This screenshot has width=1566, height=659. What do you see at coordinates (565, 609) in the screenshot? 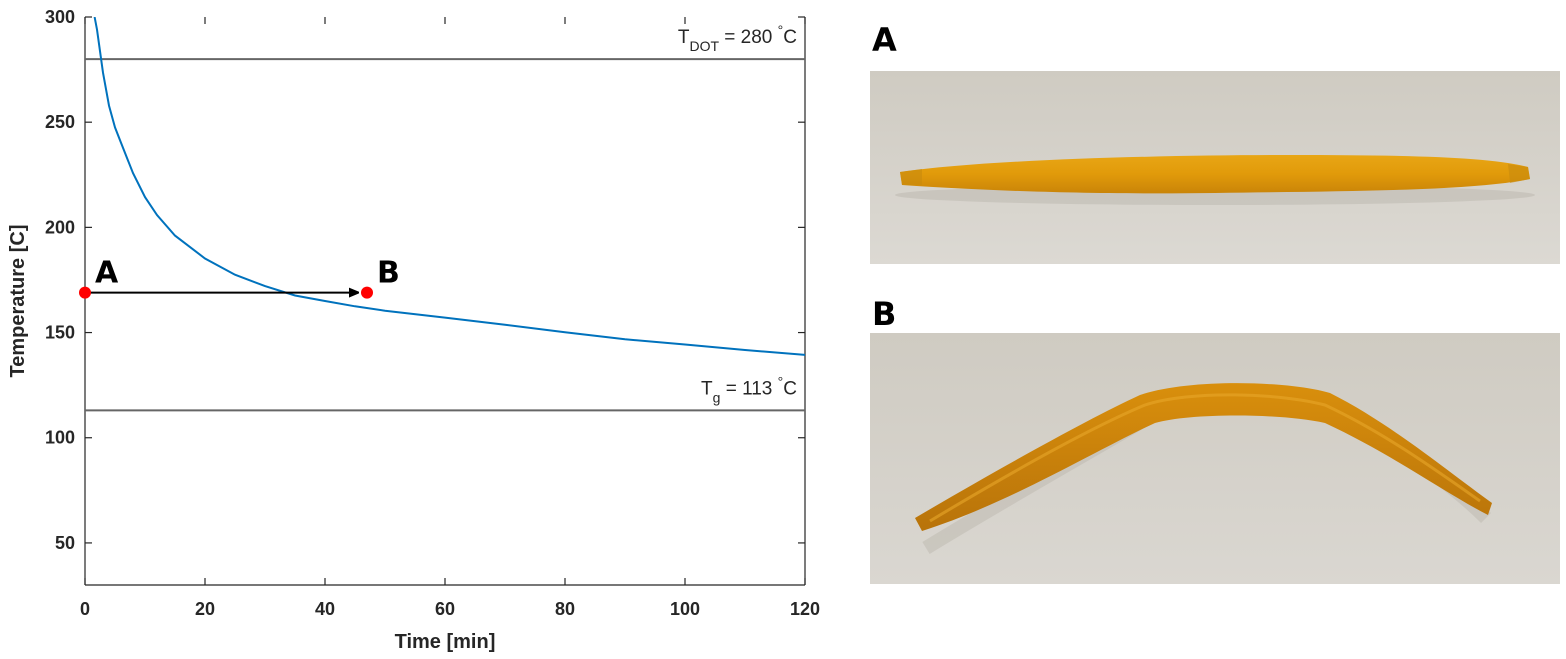
I see `x-tick-label: 80` at bounding box center [565, 609].